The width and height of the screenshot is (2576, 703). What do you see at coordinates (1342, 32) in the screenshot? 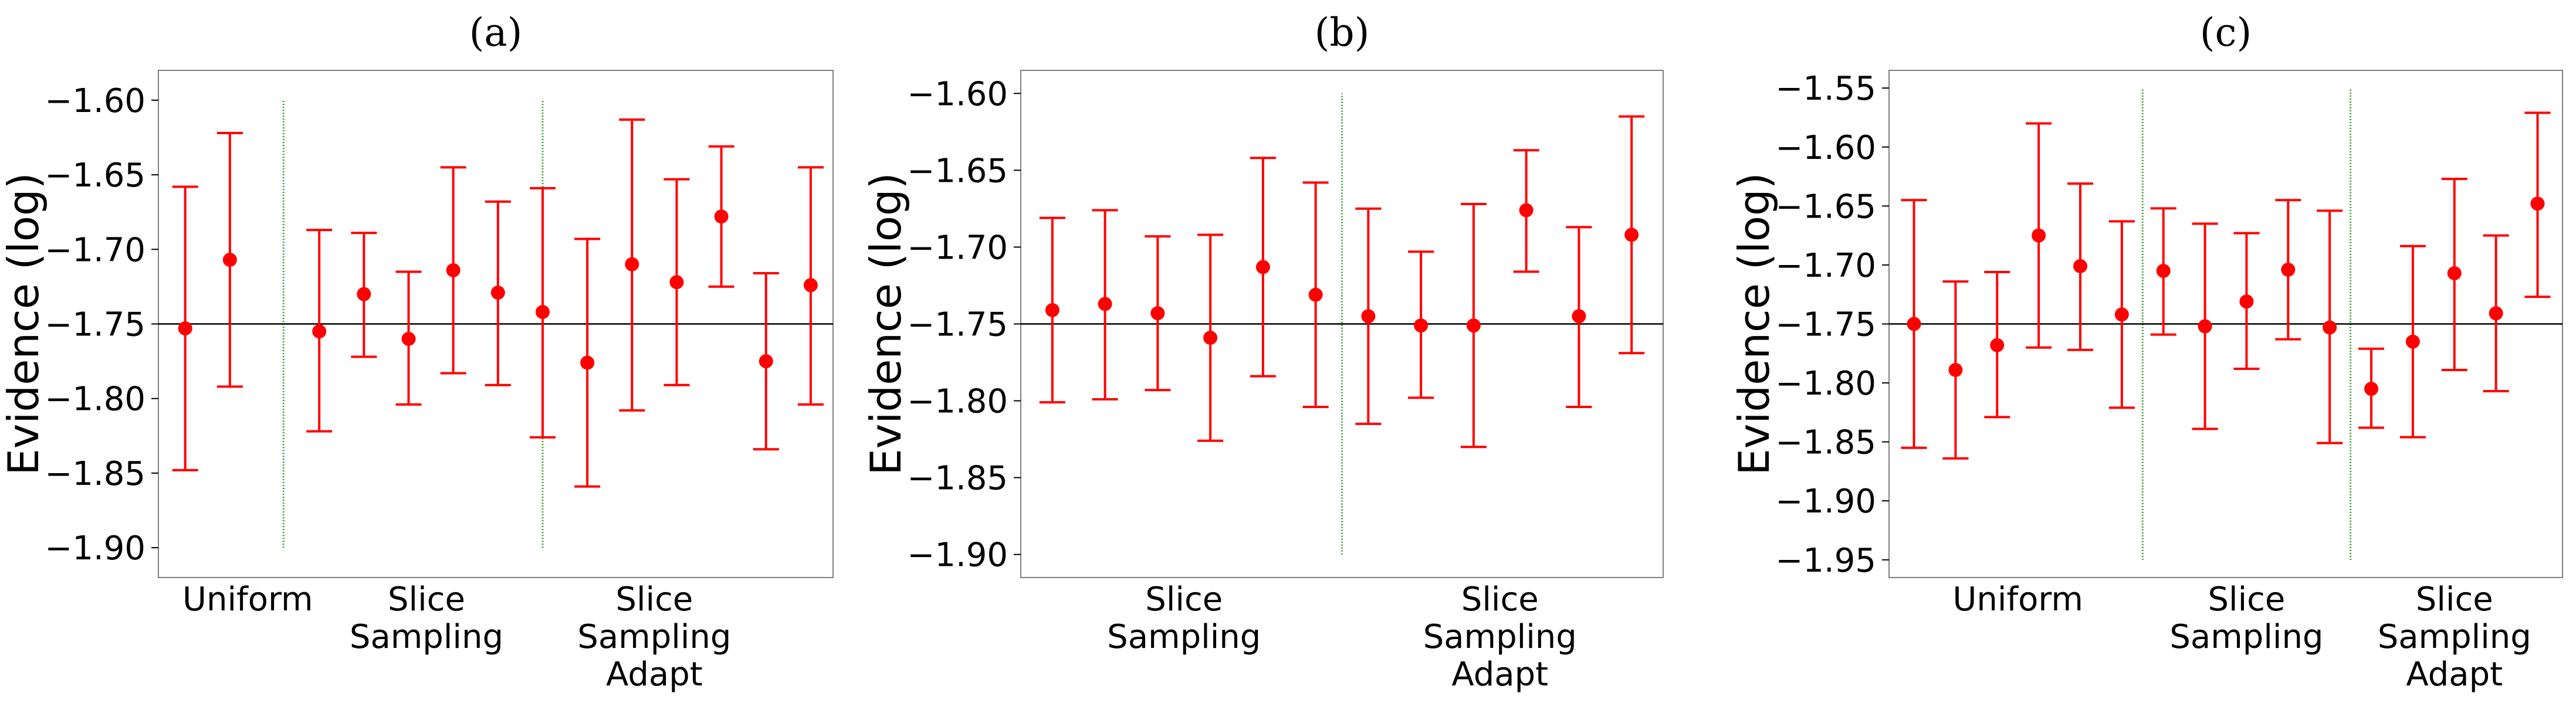
I see `panel-title: (b)` at bounding box center [1342, 32].